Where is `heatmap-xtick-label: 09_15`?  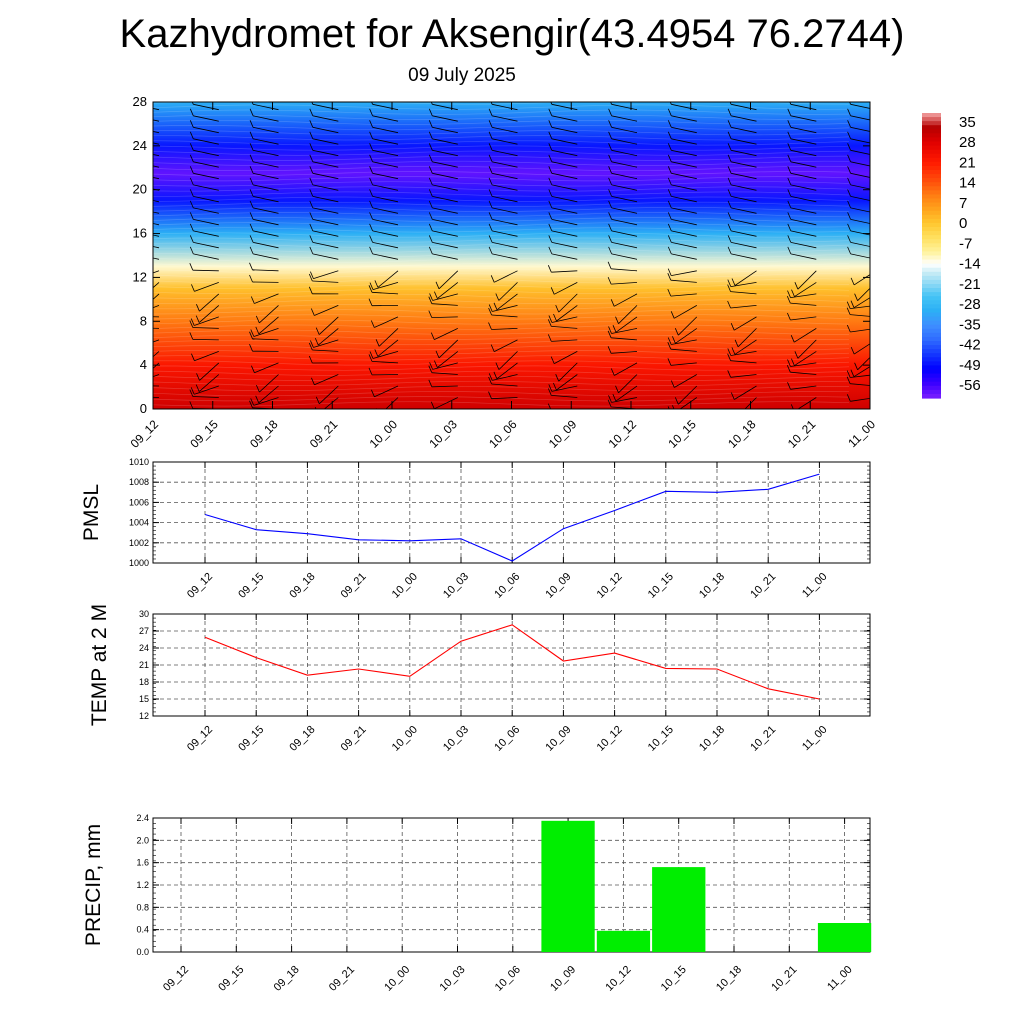 heatmap-xtick-label: 09_15 is located at coordinates (204, 434).